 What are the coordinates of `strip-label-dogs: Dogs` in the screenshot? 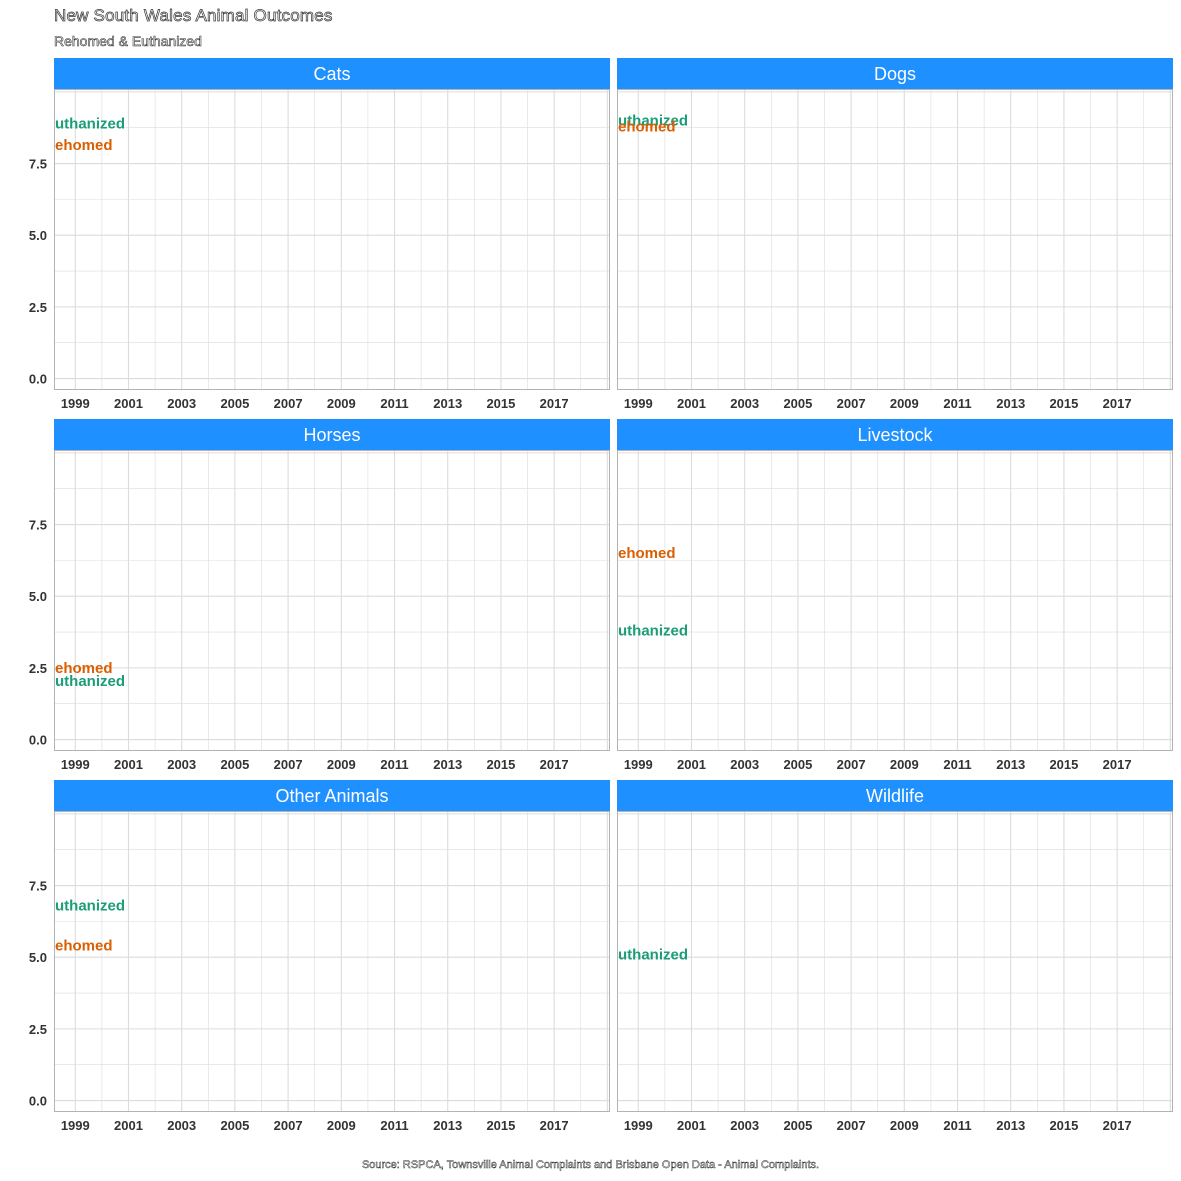 It's located at (895, 74).